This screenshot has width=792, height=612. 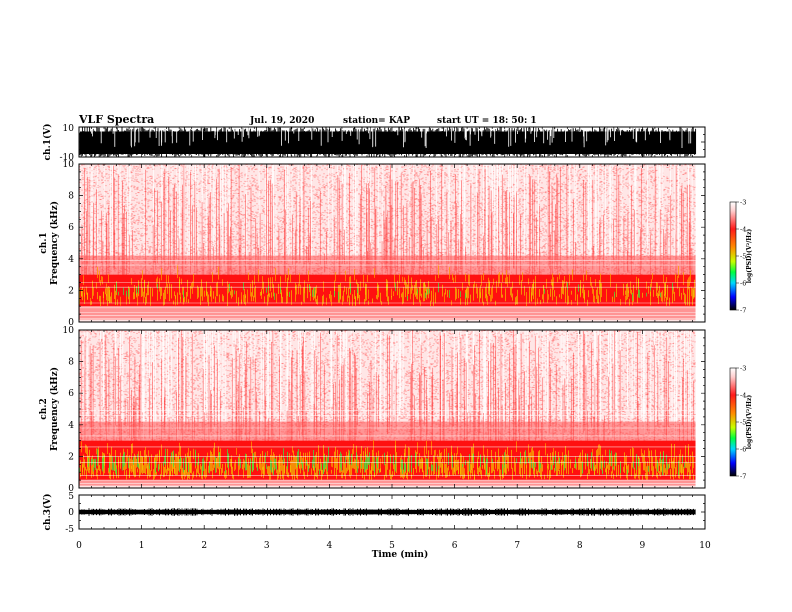 I want to click on ch2-spectrogram-ytick: 0, so click(x=71, y=489).